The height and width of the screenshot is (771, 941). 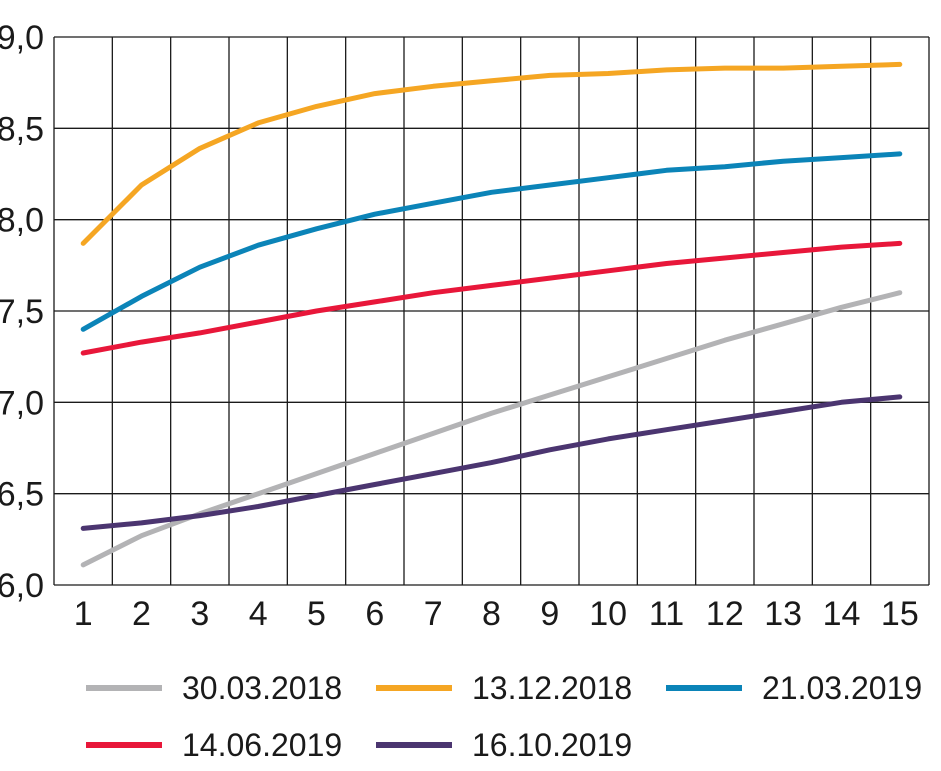 What do you see at coordinates (608, 614) in the screenshot?
I see `x-tick-label: 10` at bounding box center [608, 614].